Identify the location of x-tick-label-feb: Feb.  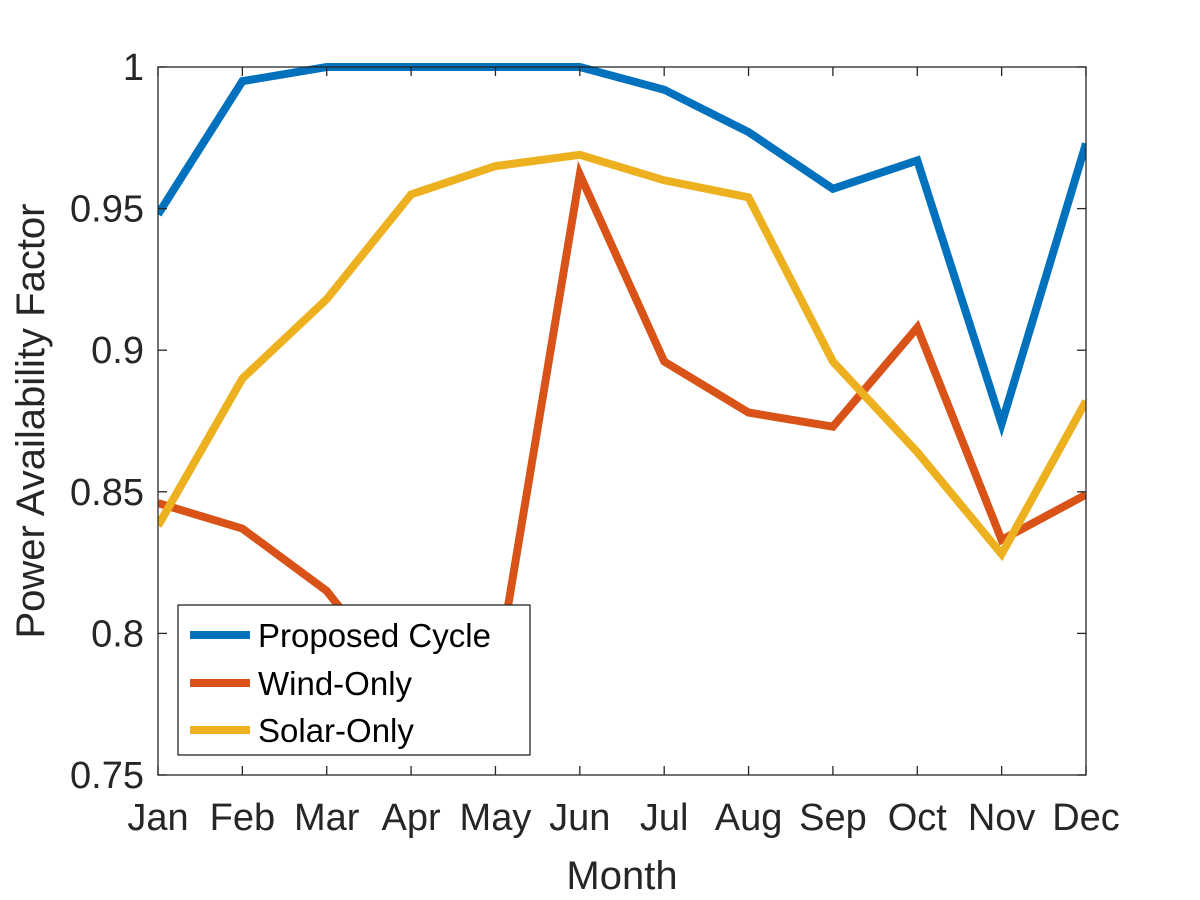
(242, 818).